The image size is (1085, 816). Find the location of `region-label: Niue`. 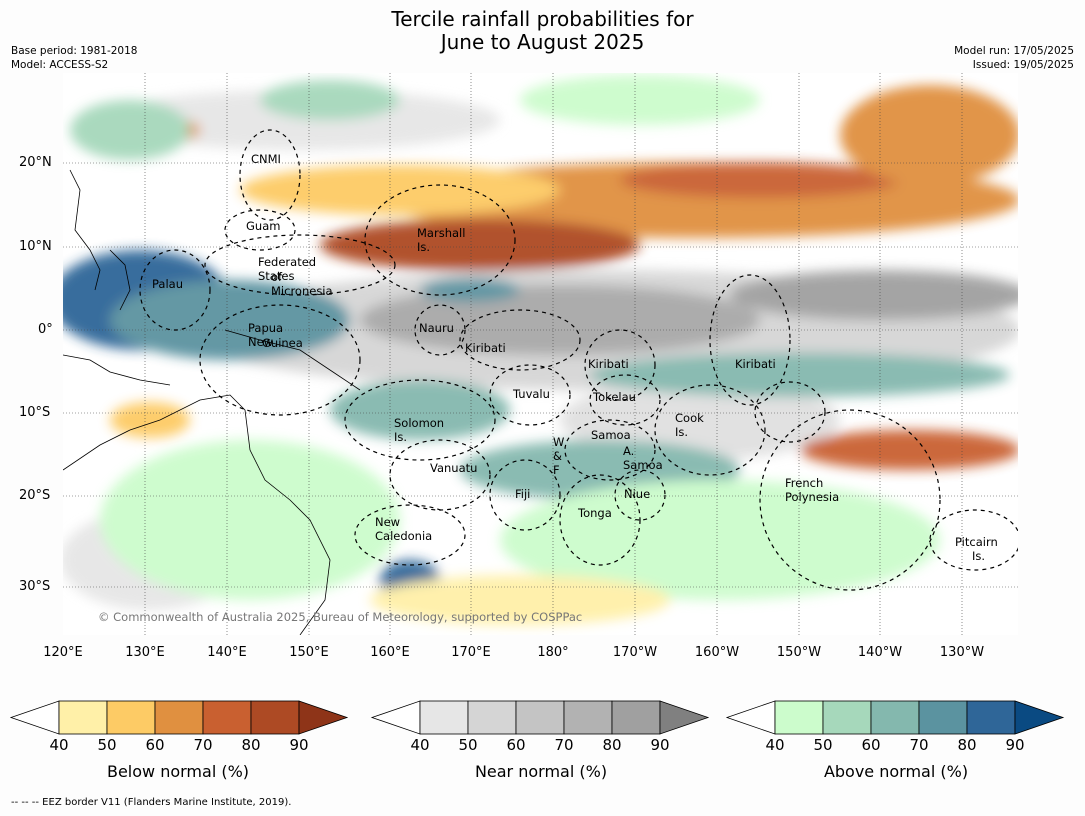

region-label: Niue is located at coordinates (637, 494).